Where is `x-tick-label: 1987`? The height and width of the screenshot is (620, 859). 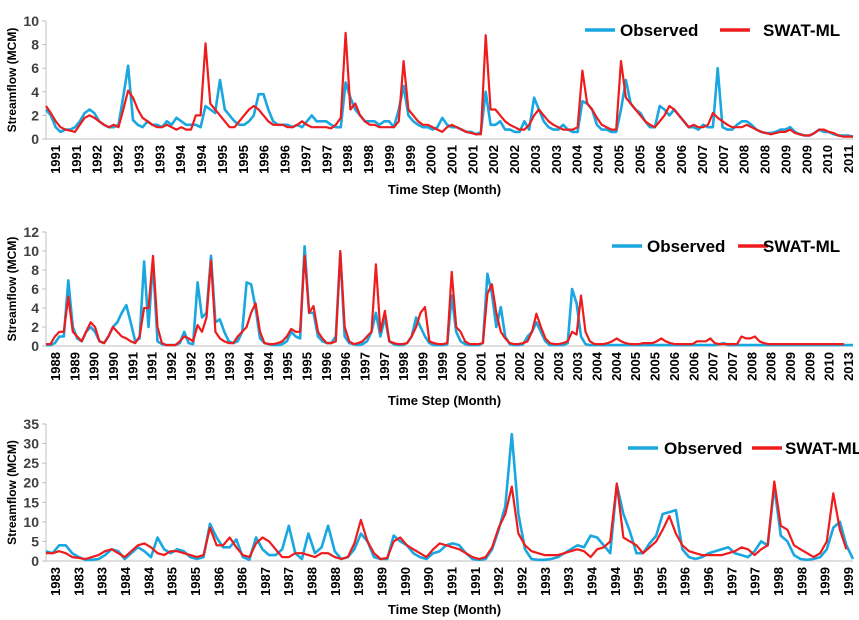 x-tick-label: 1987 is located at coordinates (288, 581).